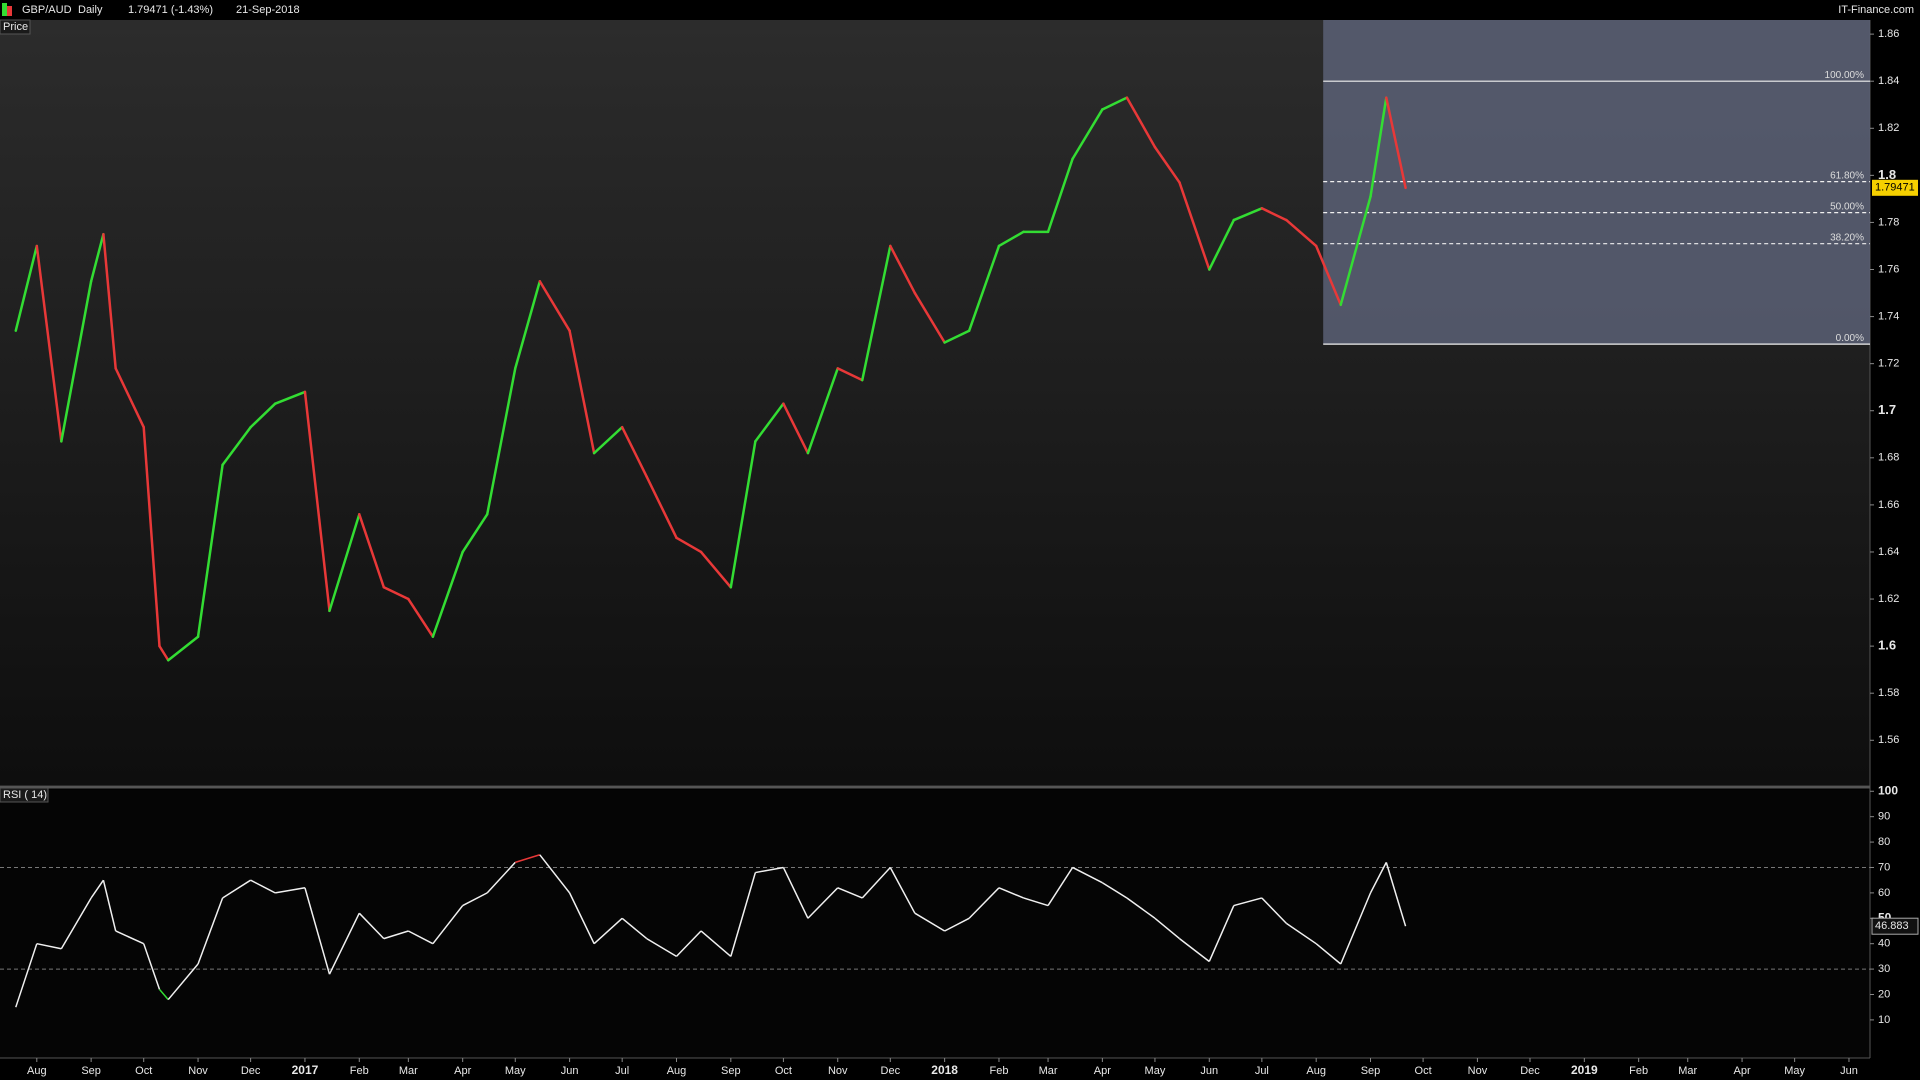 This screenshot has height=1080, width=1920. Describe the element at coordinates (944, 1070) in the screenshot. I see `x-tick-label: 2018` at that location.